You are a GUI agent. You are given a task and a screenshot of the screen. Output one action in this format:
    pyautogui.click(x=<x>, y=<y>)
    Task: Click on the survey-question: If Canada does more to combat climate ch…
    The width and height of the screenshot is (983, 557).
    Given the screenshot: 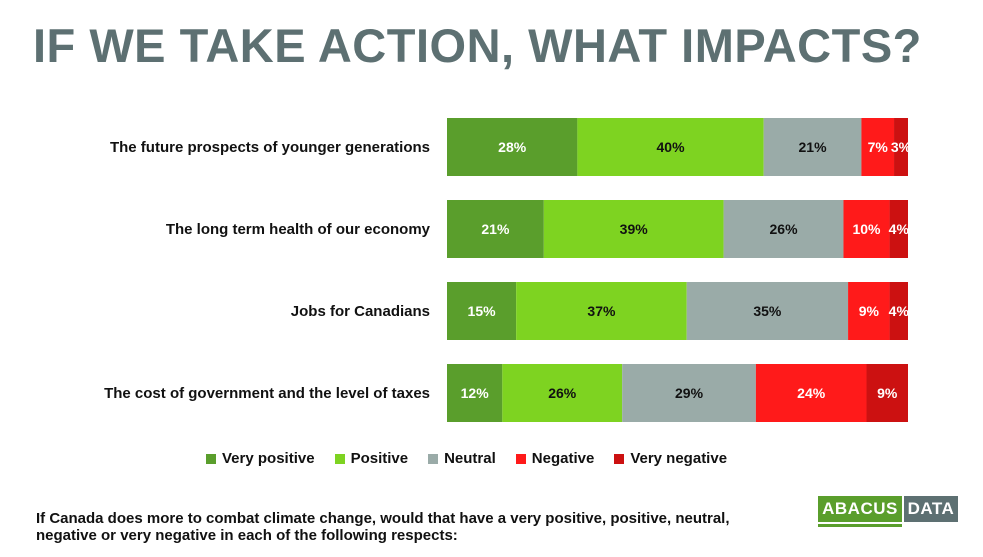 What is the action you would take?
    pyautogui.click(x=383, y=527)
    